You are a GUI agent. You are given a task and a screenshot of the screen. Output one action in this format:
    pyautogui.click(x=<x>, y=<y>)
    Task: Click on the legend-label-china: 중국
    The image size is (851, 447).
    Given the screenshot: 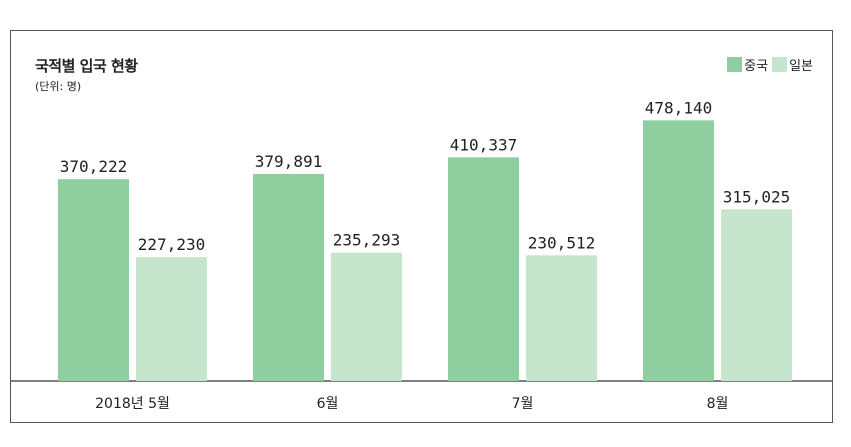 What is the action you would take?
    pyautogui.click(x=756, y=66)
    